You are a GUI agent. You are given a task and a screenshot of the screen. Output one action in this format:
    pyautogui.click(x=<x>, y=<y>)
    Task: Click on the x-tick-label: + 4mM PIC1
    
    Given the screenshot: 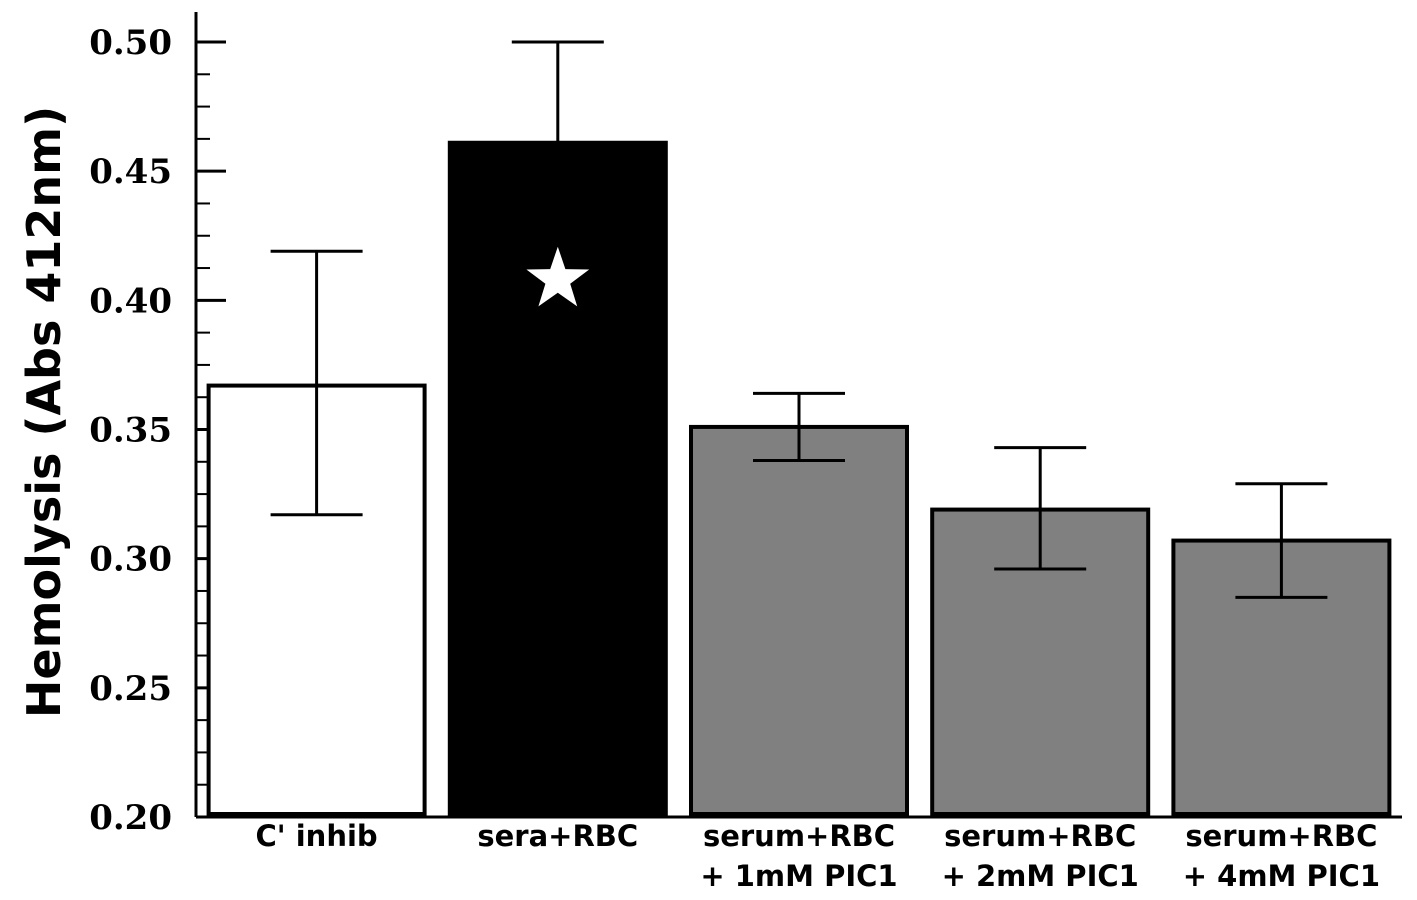 What is the action you would take?
    pyautogui.click(x=1281, y=876)
    